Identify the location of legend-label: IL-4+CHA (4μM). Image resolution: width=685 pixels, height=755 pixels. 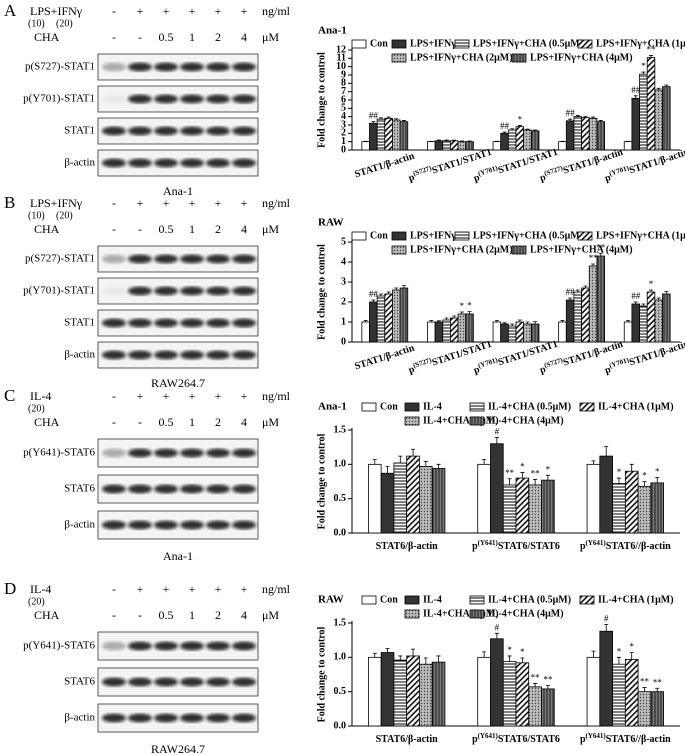
(526, 420).